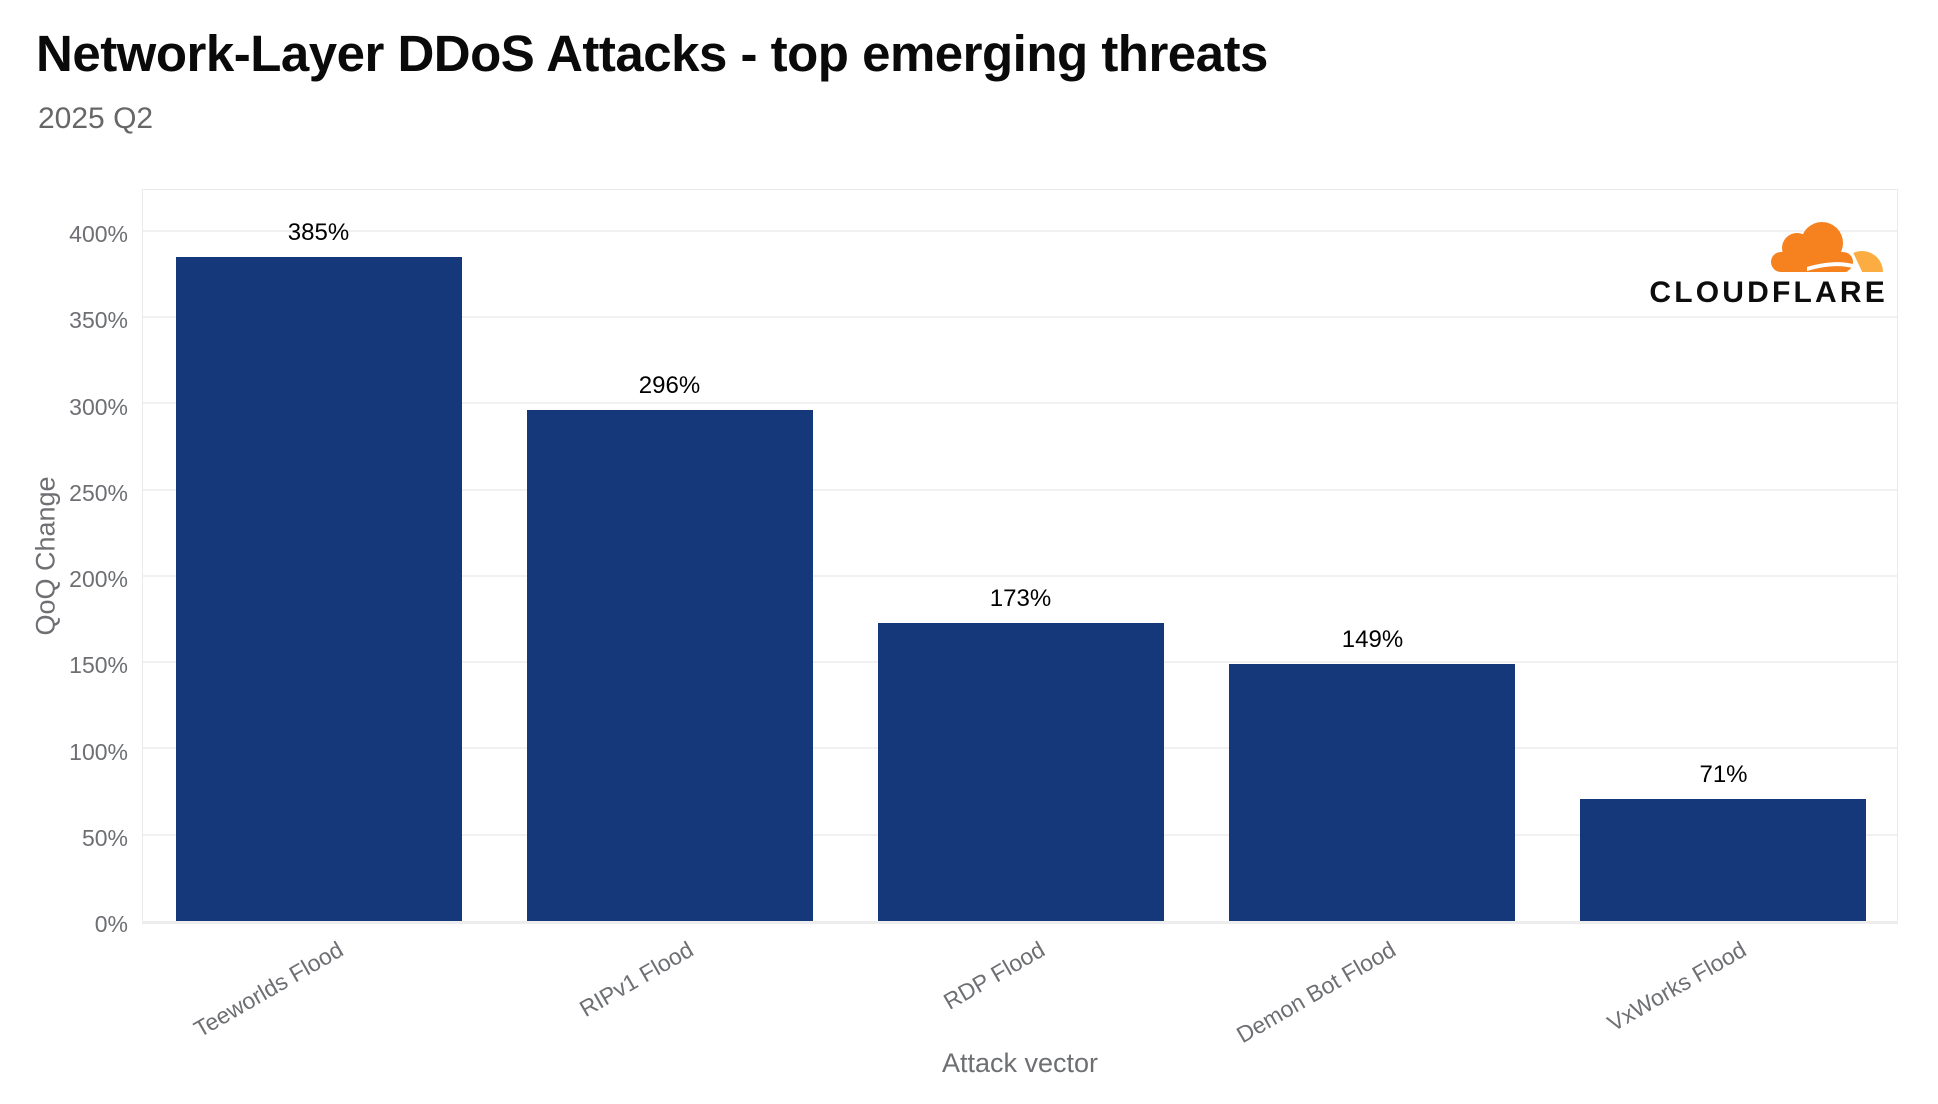  Describe the element at coordinates (993, 975) in the screenshot. I see `x-tick-label: RDP Flood` at that location.